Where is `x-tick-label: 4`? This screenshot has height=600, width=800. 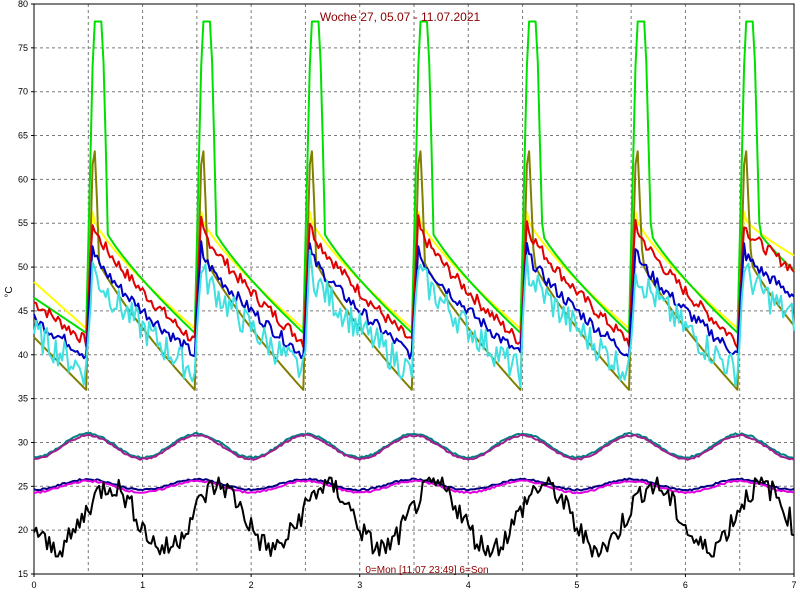 x-tick-label: 4 is located at coordinates (468, 585).